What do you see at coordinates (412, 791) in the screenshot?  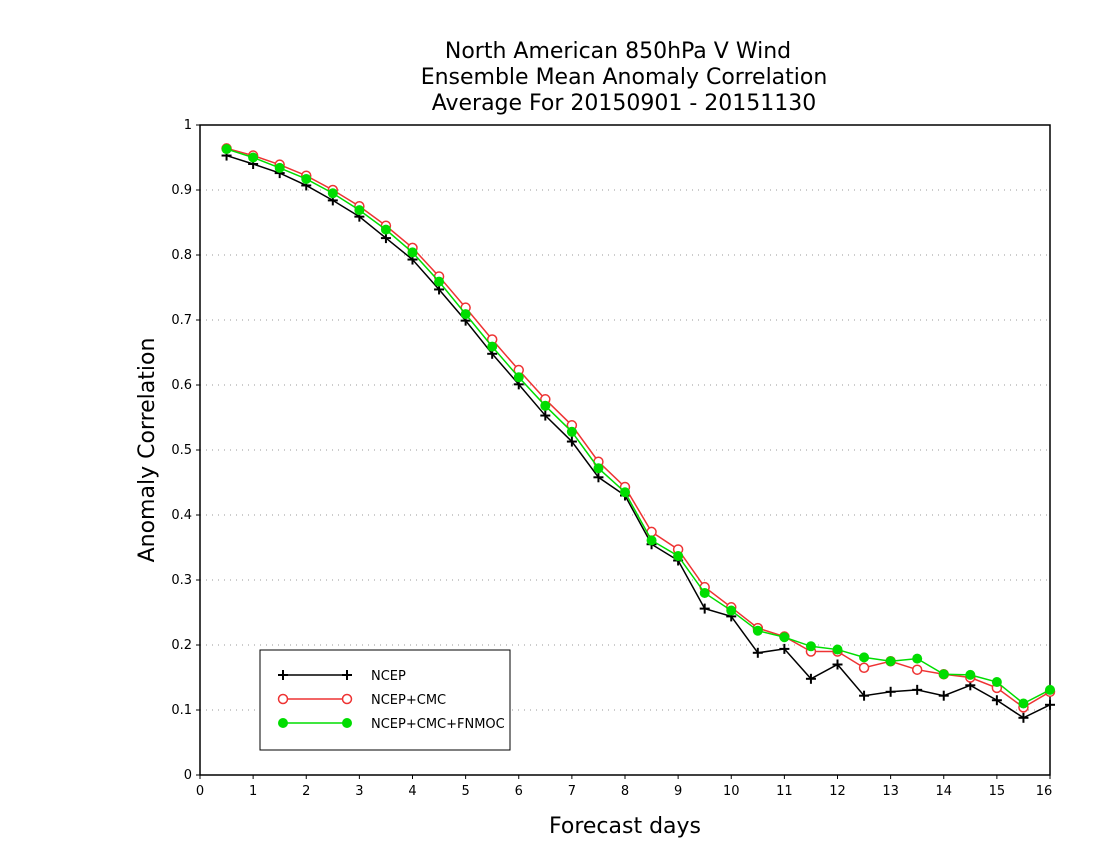 I see `x-tick-label: 4` at bounding box center [412, 791].